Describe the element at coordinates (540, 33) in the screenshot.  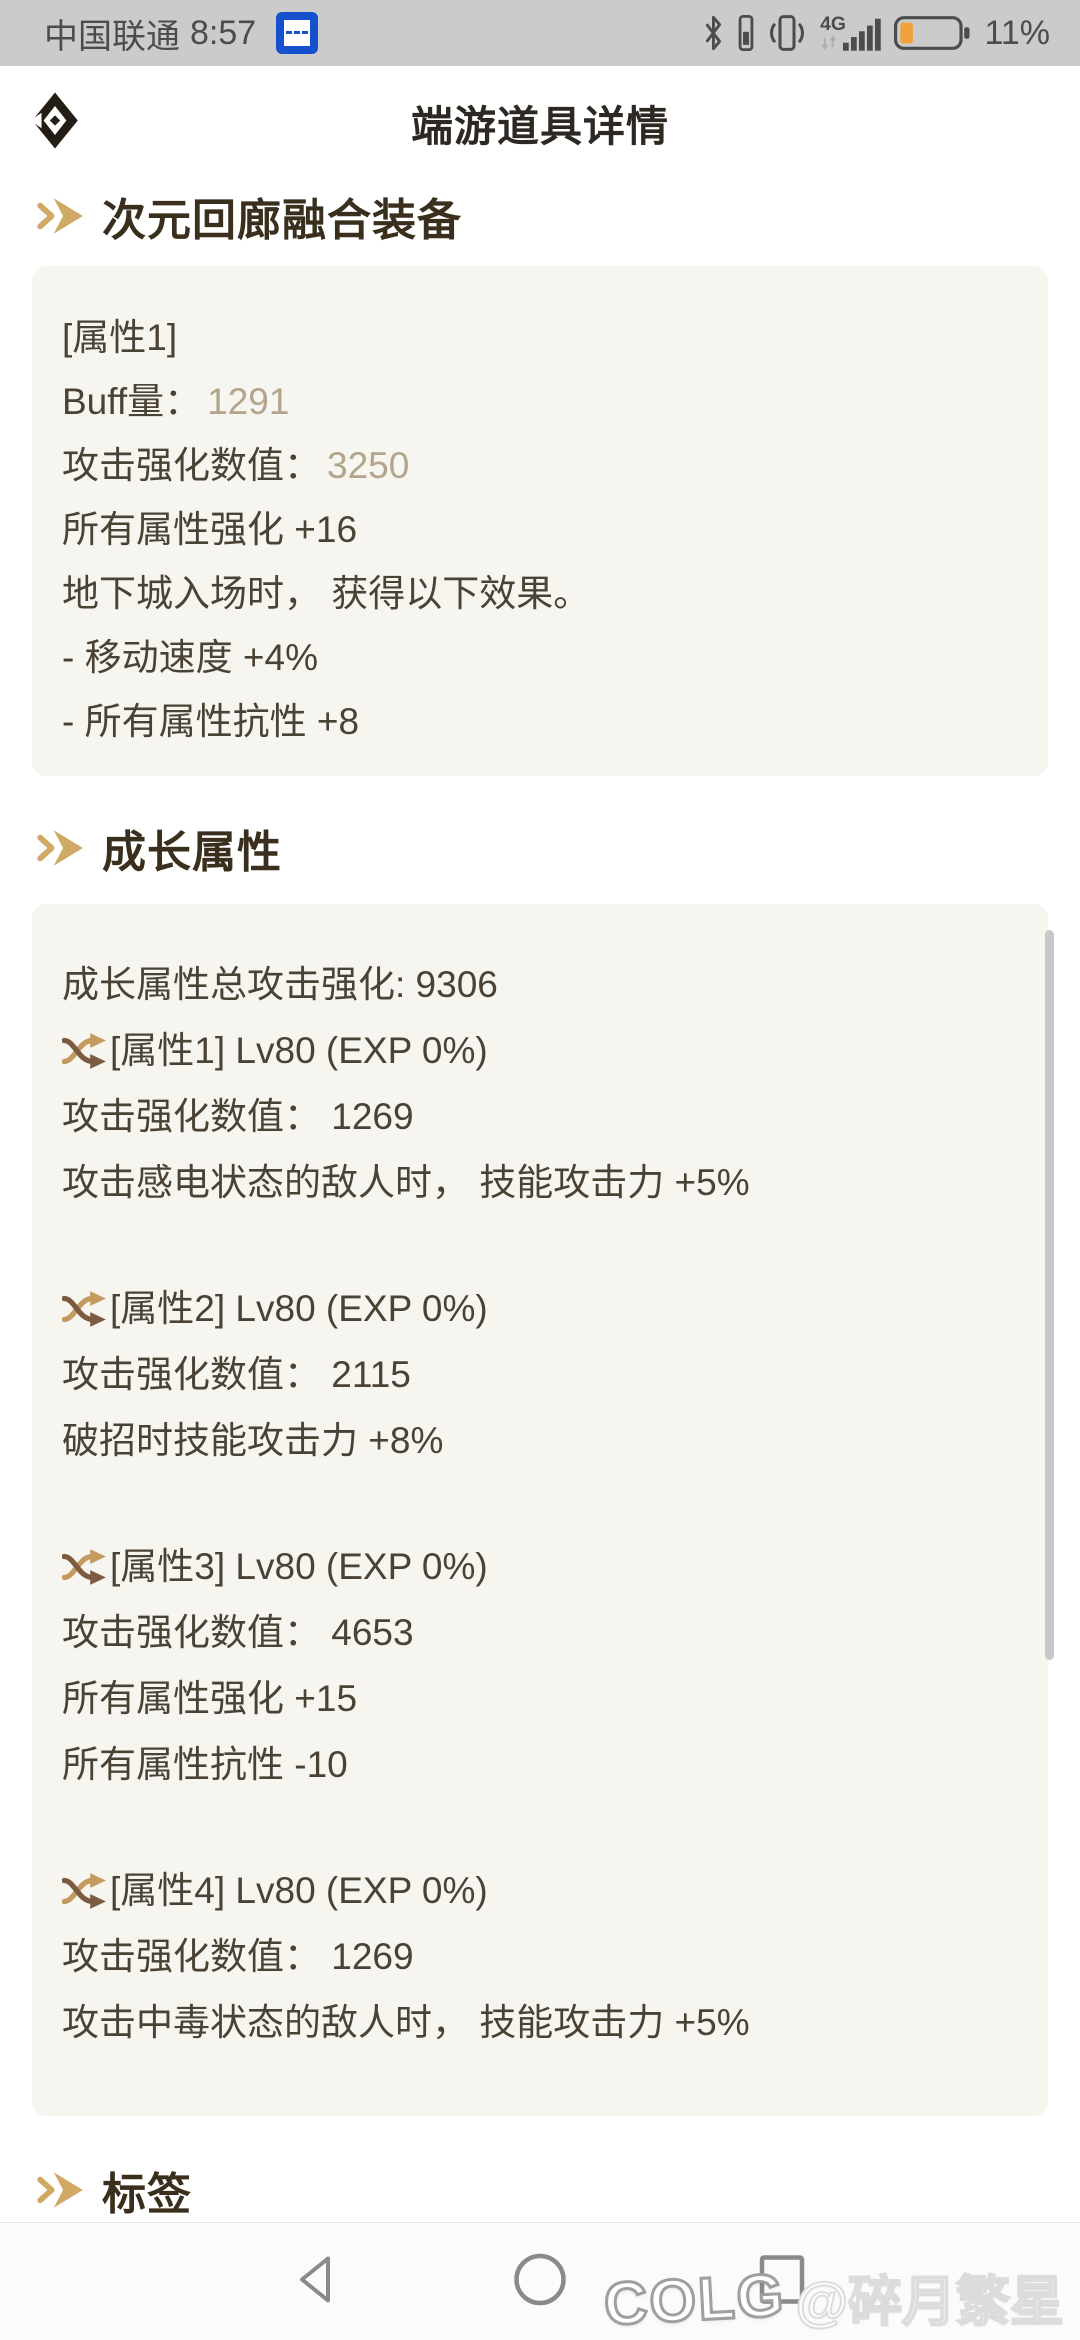
I see `status-bar: 中国联通 8:57 4G` at that location.